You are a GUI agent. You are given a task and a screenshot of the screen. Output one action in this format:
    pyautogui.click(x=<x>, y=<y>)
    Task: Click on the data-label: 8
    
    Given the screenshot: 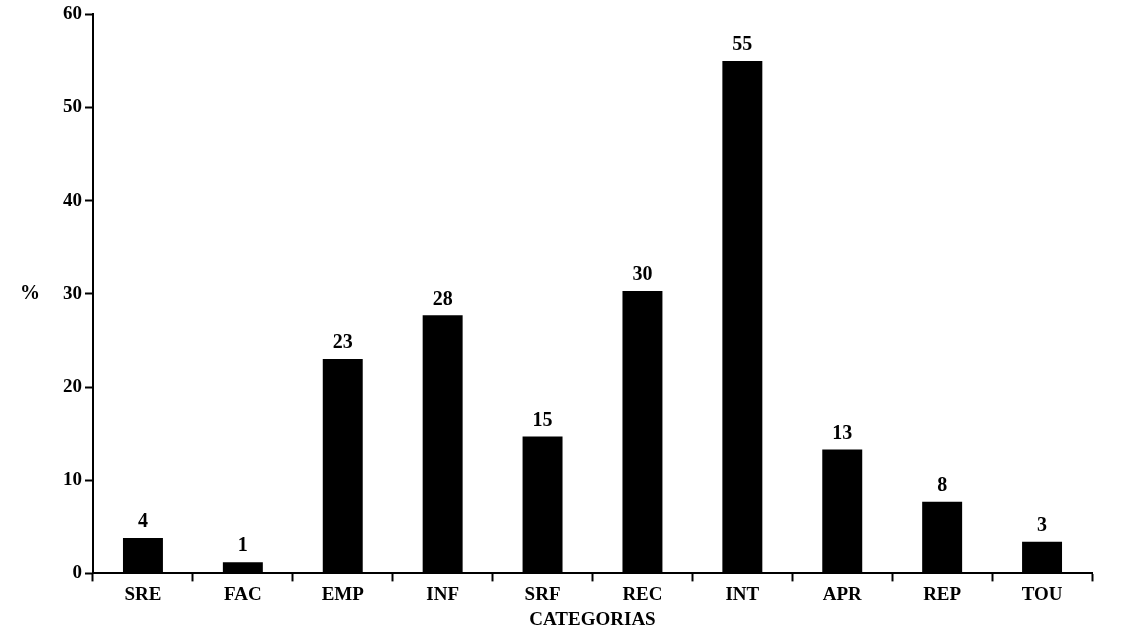 What is the action you would take?
    pyautogui.click(x=942, y=483)
    